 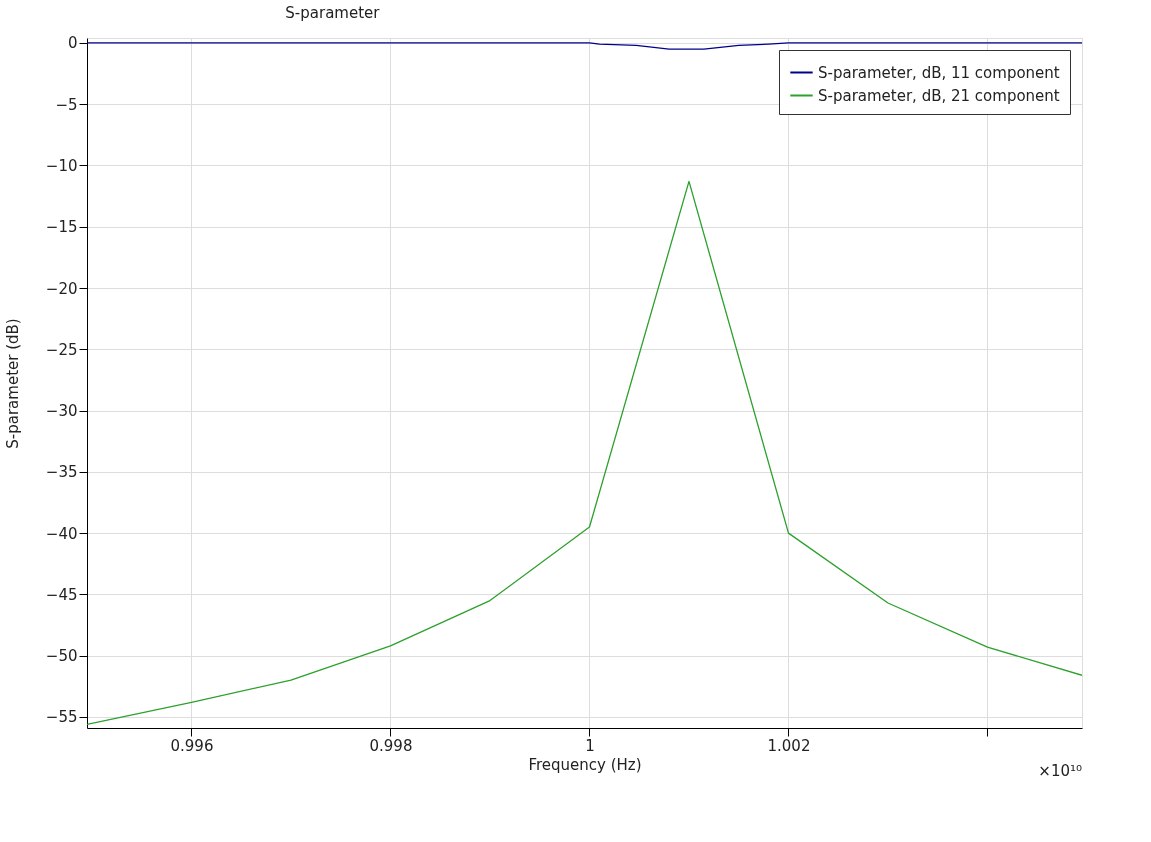 What do you see at coordinates (61, 594) in the screenshot?
I see `y-tick-label: −45` at bounding box center [61, 594].